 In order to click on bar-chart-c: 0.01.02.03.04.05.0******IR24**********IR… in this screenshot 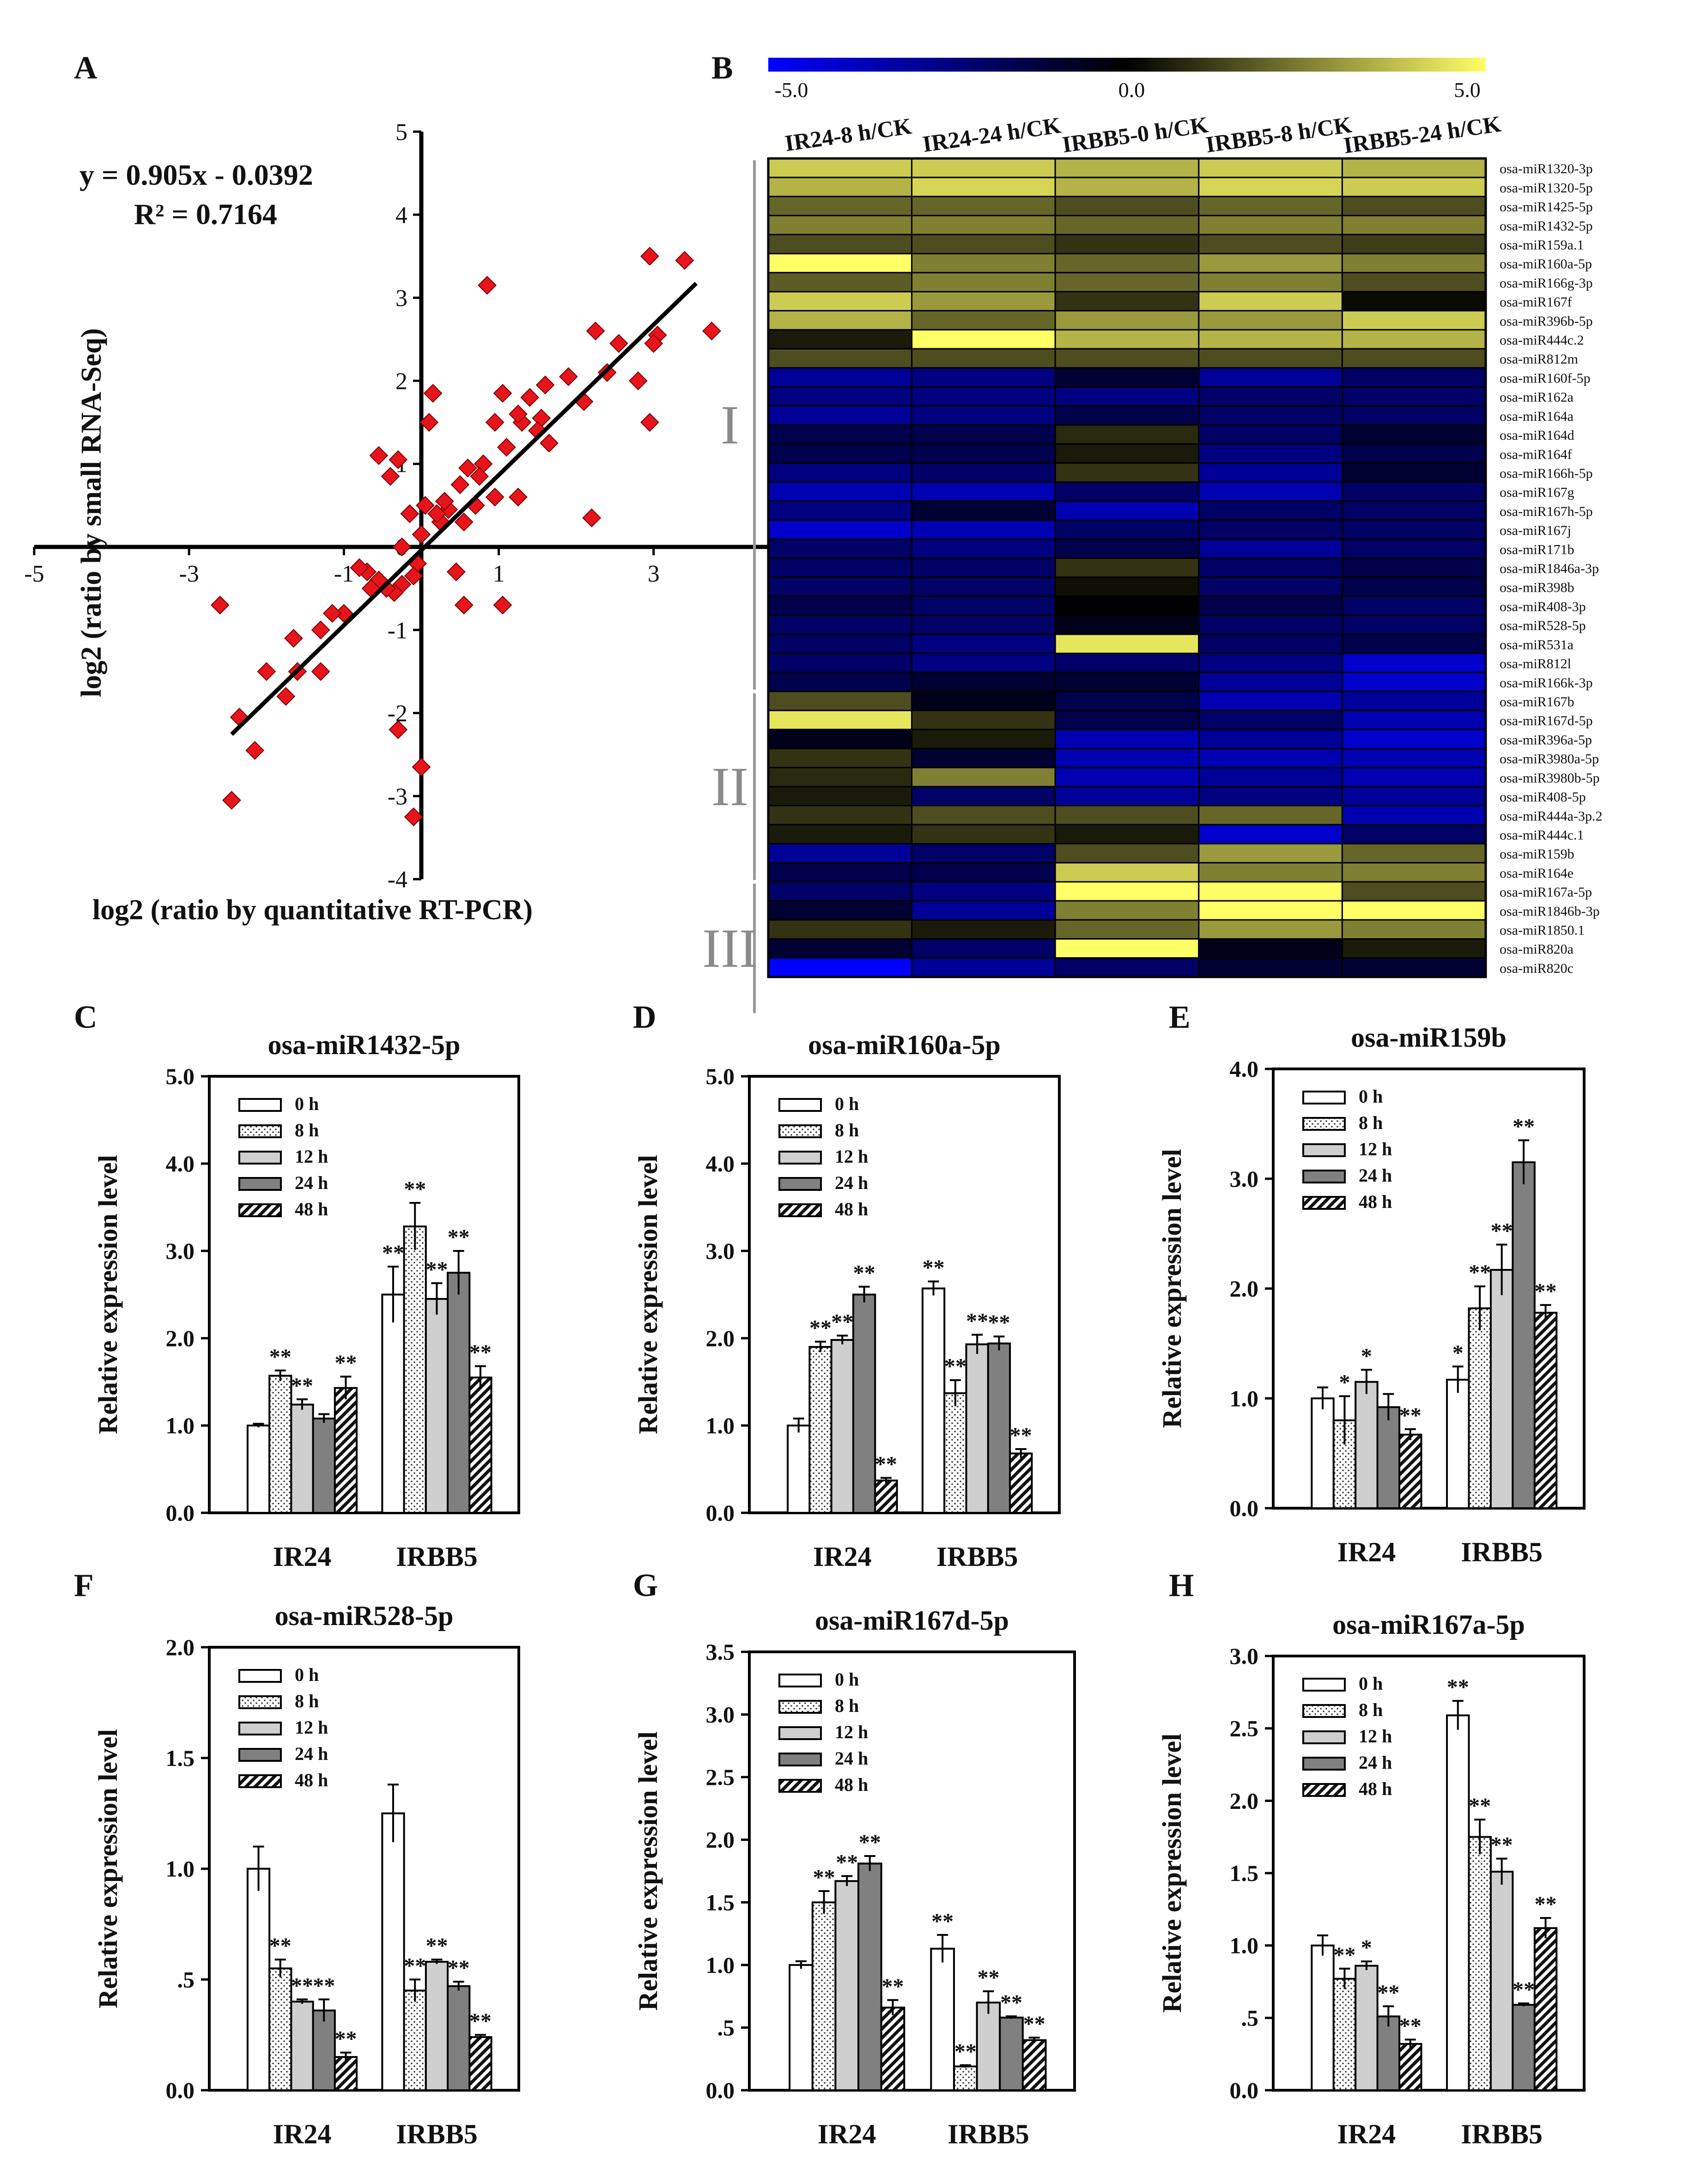, I will do `click(306, 1301)`.